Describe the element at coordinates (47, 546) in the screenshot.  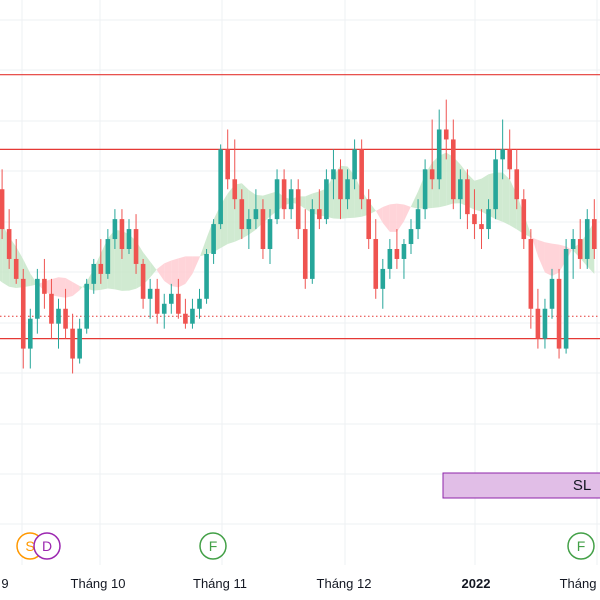
I see `marker-label: D` at that location.